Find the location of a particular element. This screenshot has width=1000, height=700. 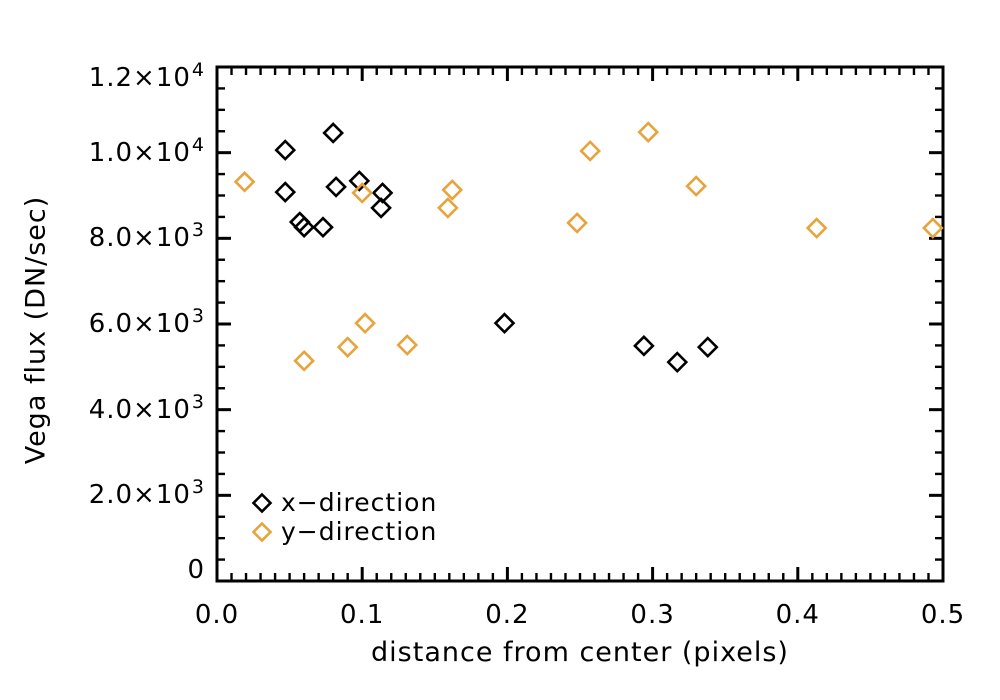

legend-item-x-direction: x−direction is located at coordinates (344, 502).